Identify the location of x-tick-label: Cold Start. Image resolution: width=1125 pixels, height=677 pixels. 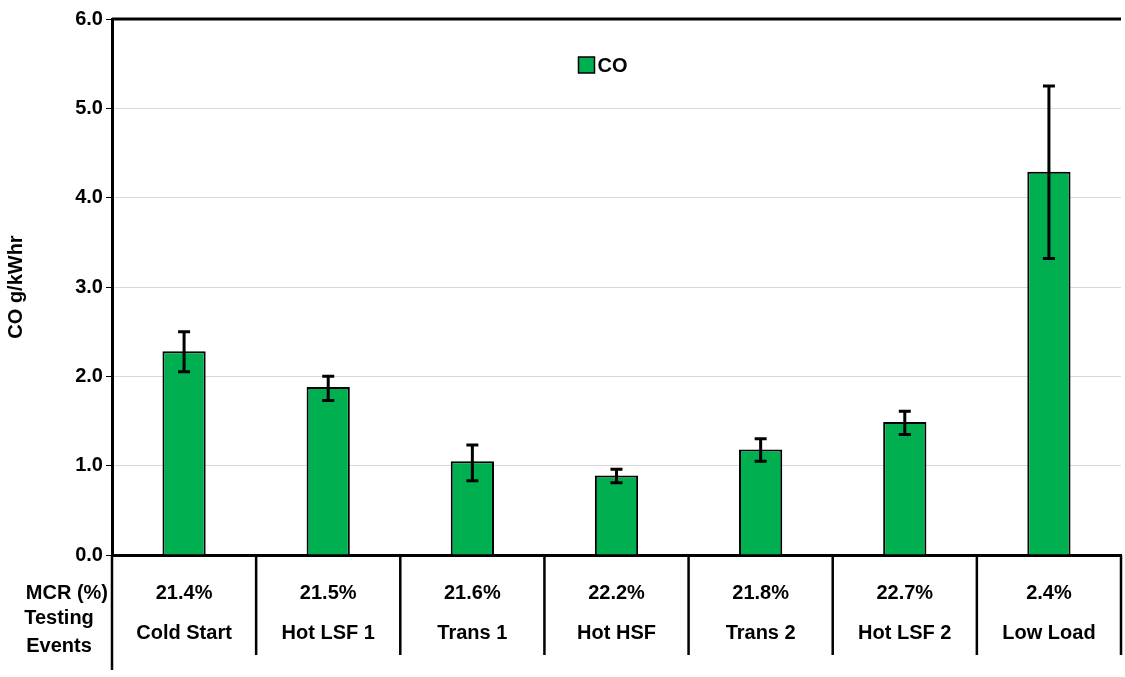
(184, 631).